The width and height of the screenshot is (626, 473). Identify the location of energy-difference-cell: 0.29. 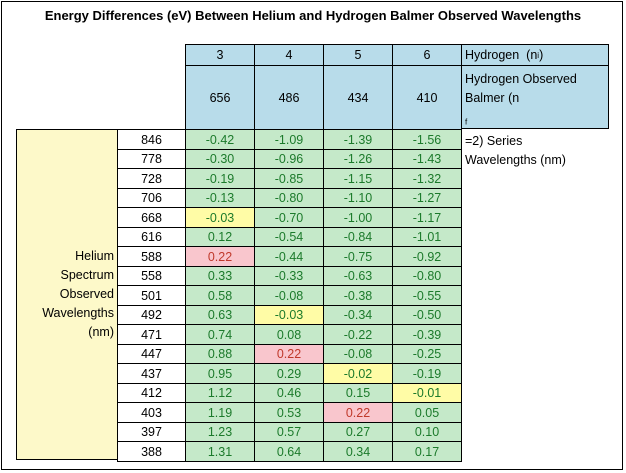
(289, 373).